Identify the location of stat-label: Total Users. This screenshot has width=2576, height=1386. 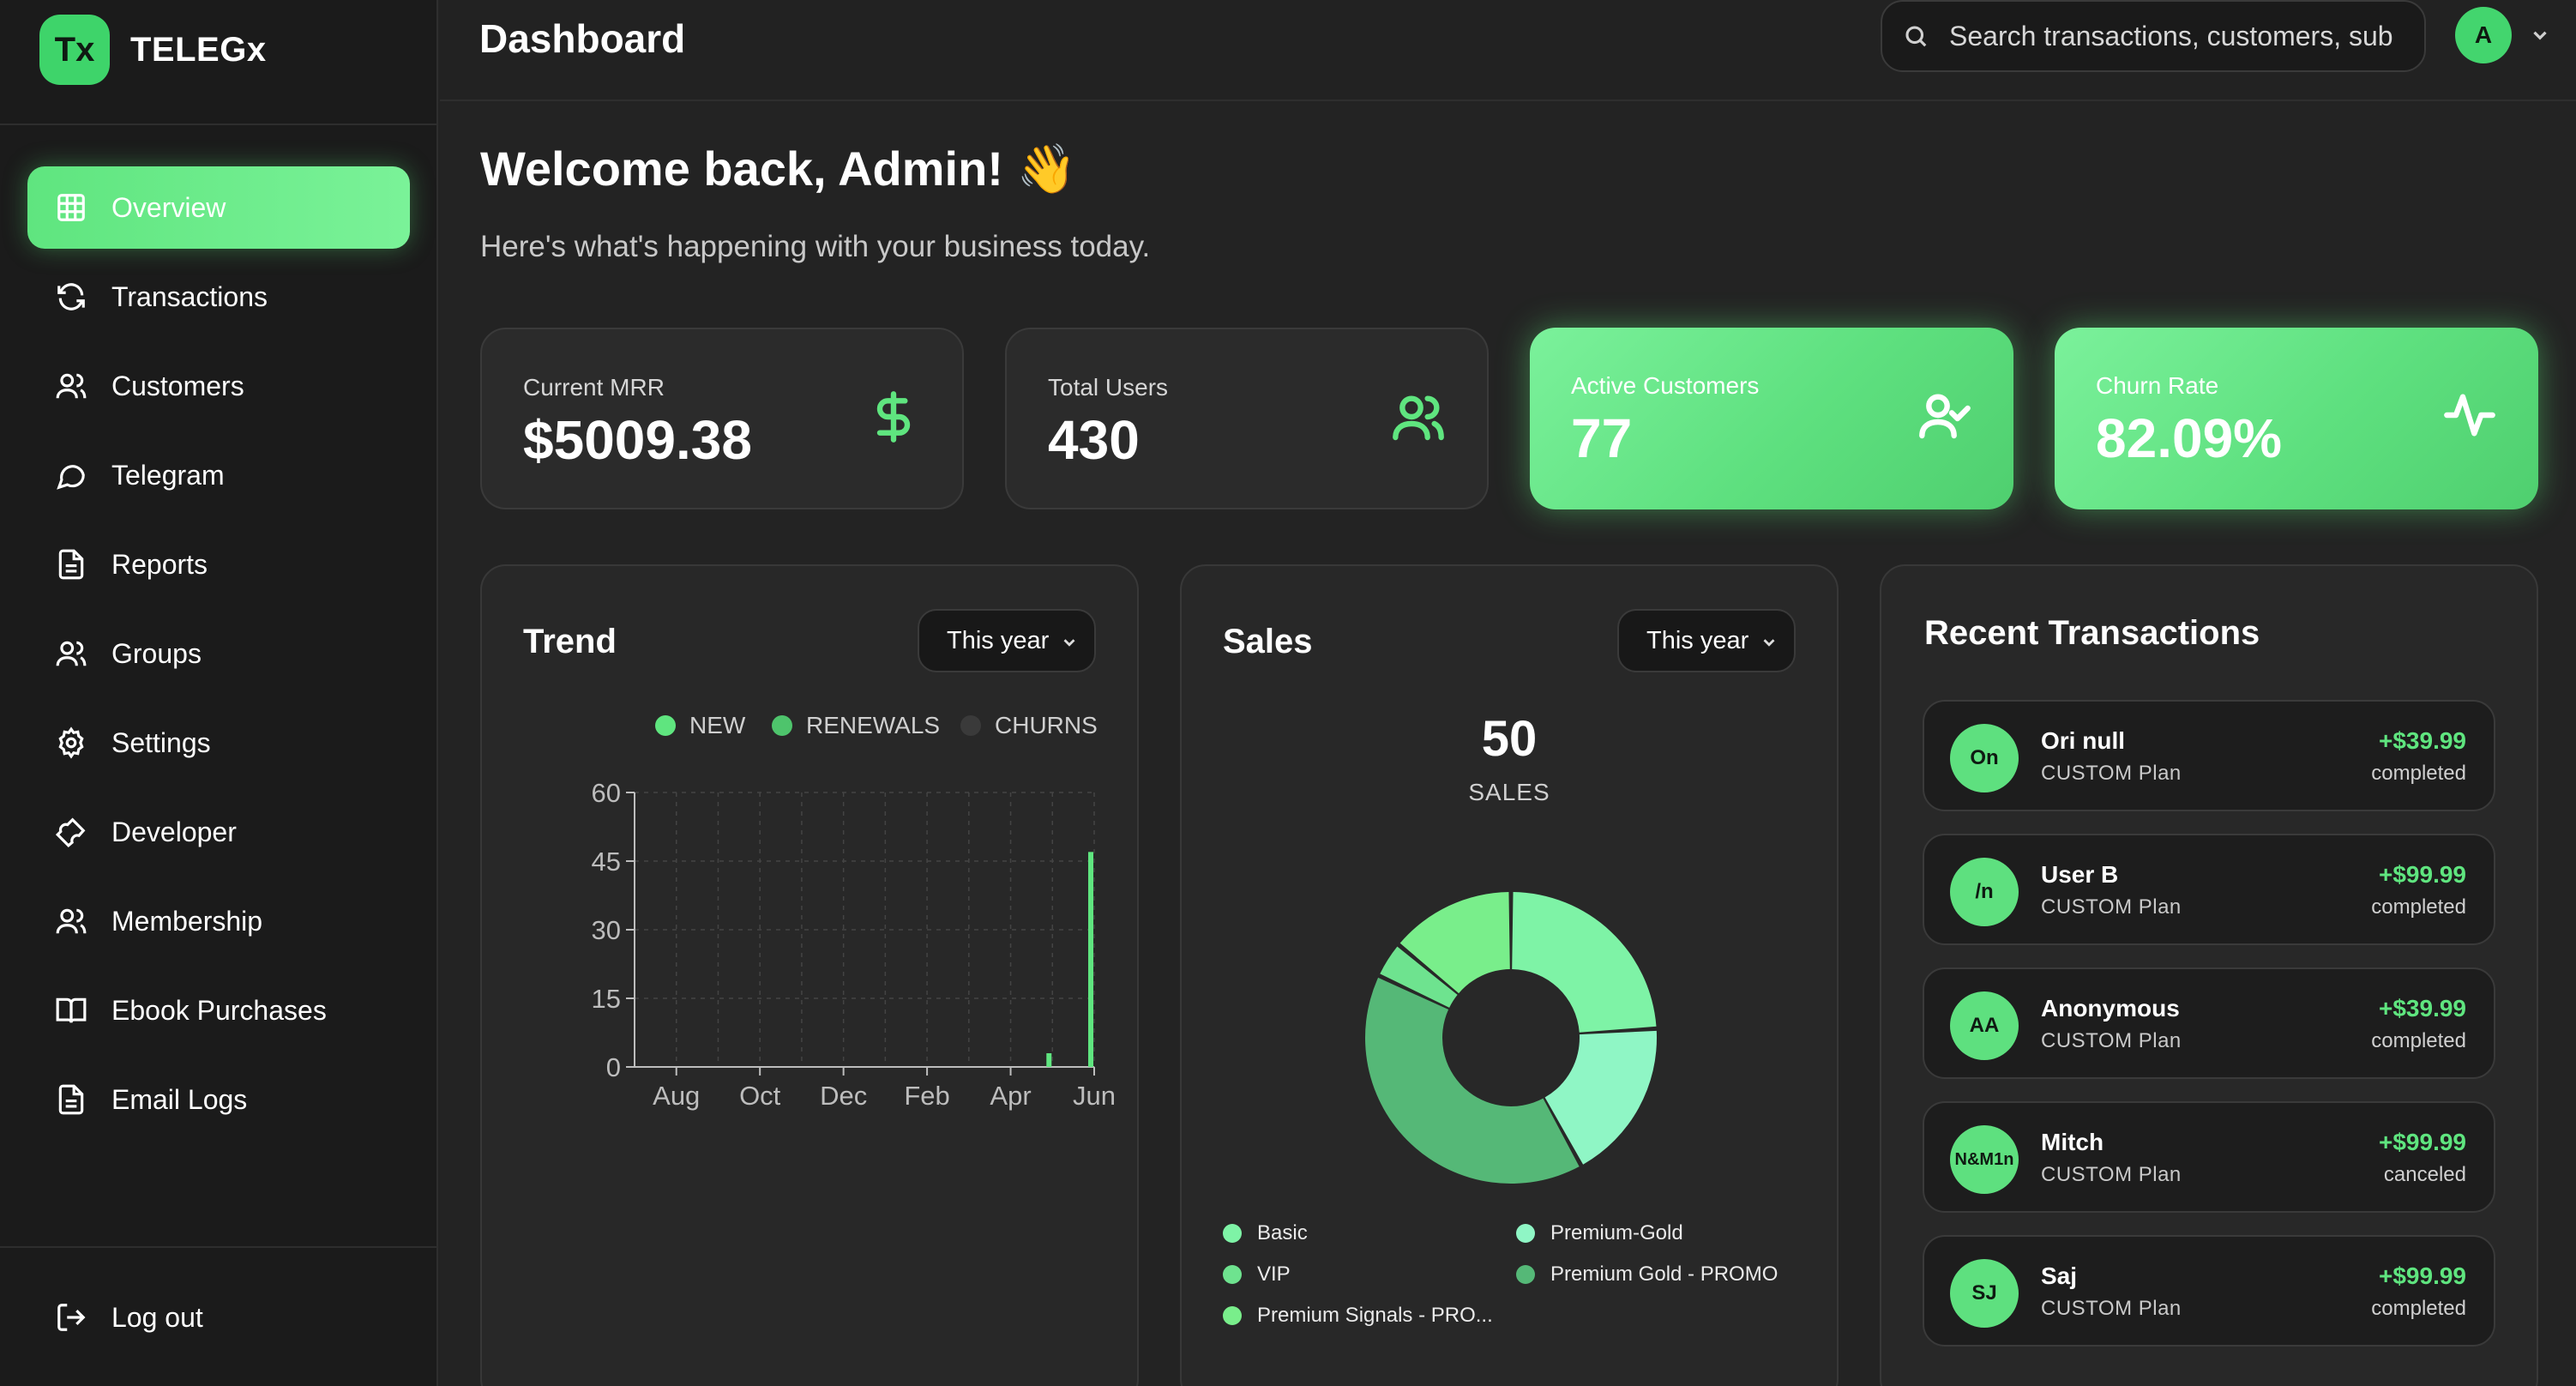
(1108, 387).